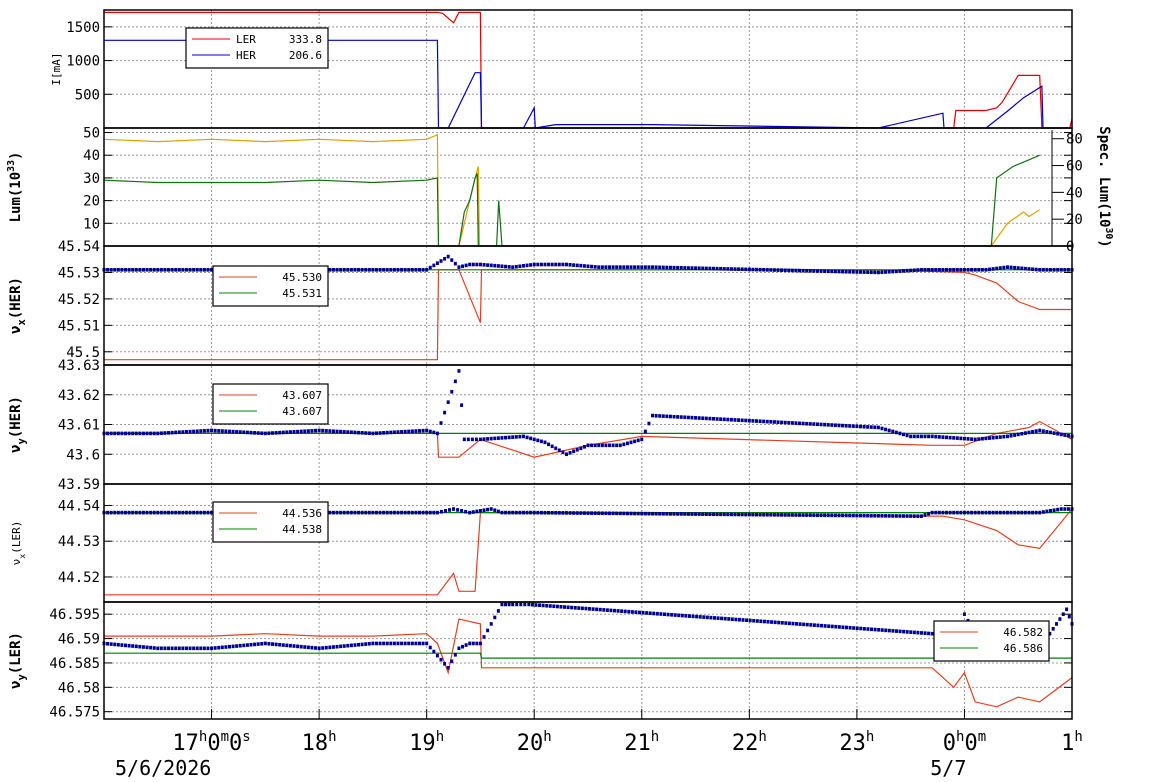  What do you see at coordinates (1104, 243) in the screenshot?
I see `y2-axis-label-tail: )` at bounding box center [1104, 243].